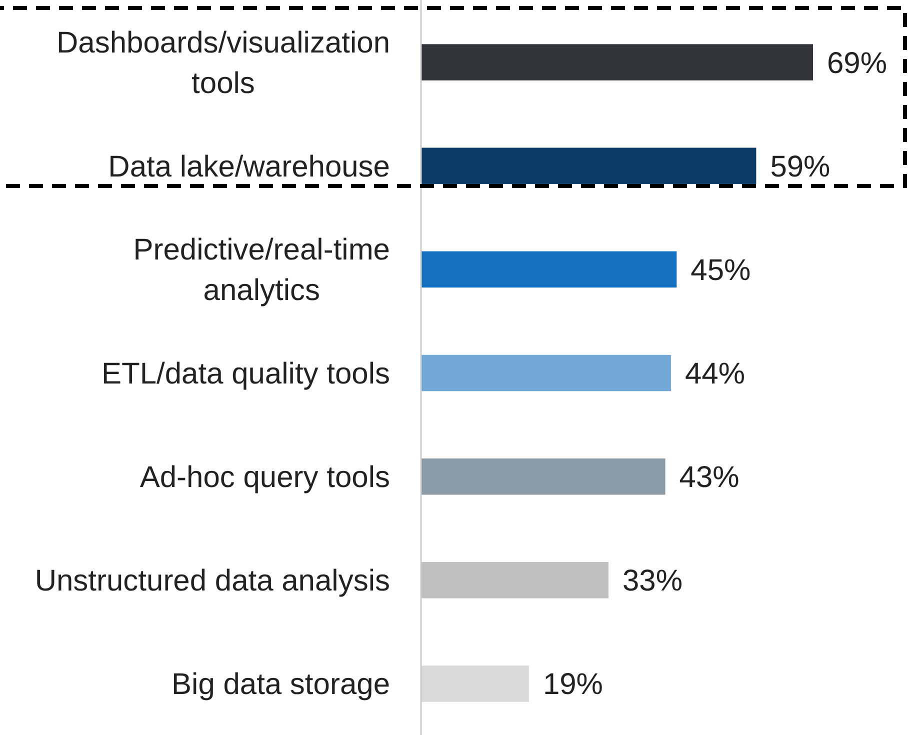 The image size is (910, 735). I want to click on y-tick-label: Predictive/real-time analytics, so click(261, 271).